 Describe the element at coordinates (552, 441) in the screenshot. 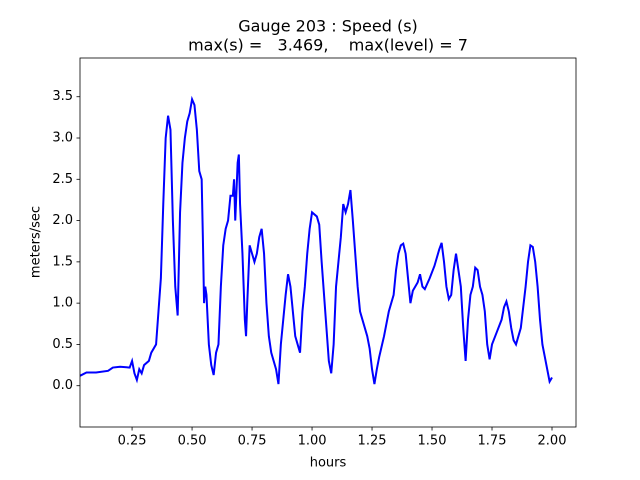

I see `x-tick-label: 2.00` at that location.